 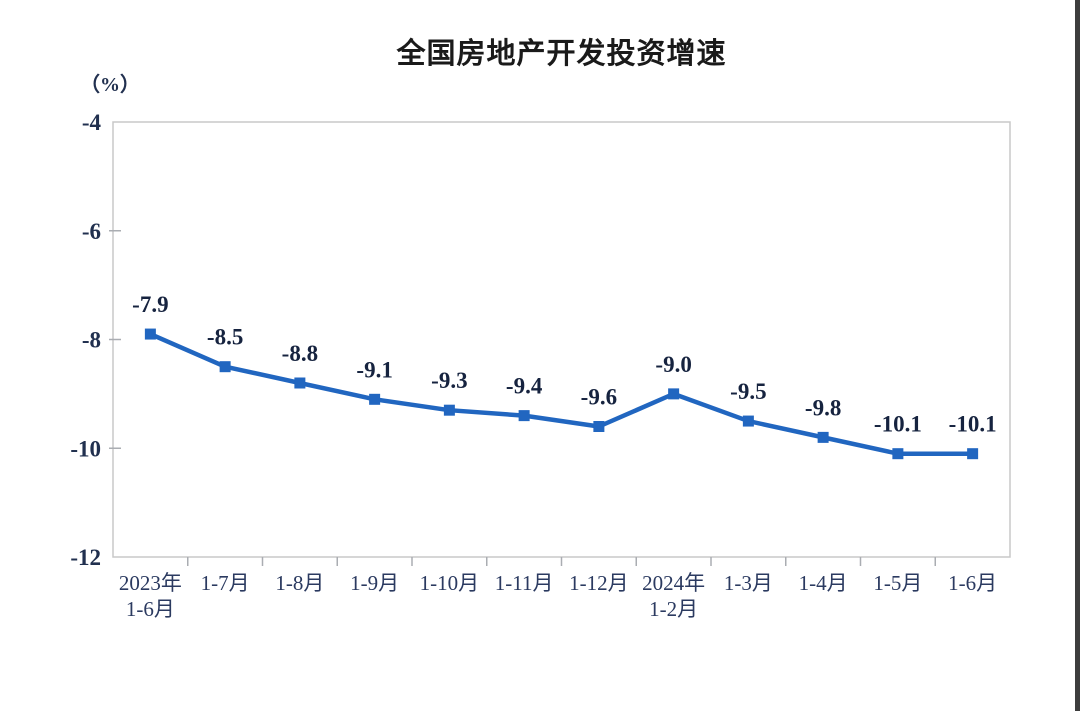 I want to click on x-axis-tick-label: 1-3月, so click(x=748, y=583).